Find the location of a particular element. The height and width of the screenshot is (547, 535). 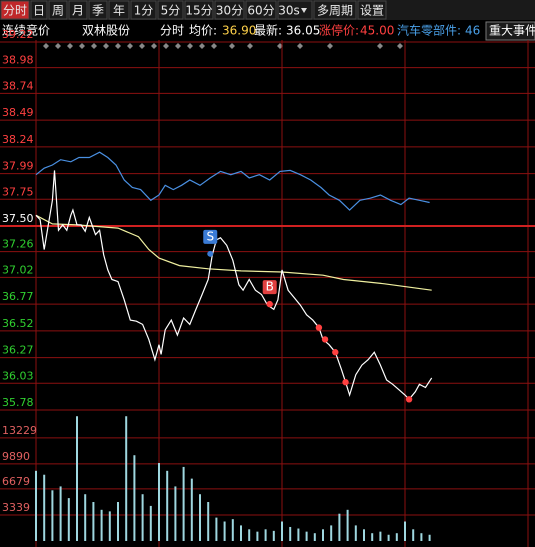

tab-label: 30s is located at coordinates (289, 11).